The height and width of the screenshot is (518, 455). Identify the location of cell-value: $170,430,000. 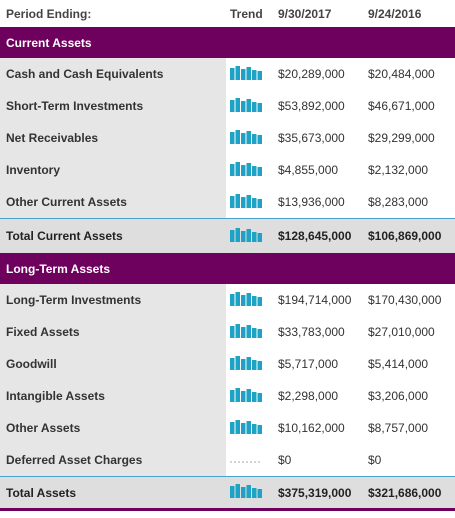
(405, 300).